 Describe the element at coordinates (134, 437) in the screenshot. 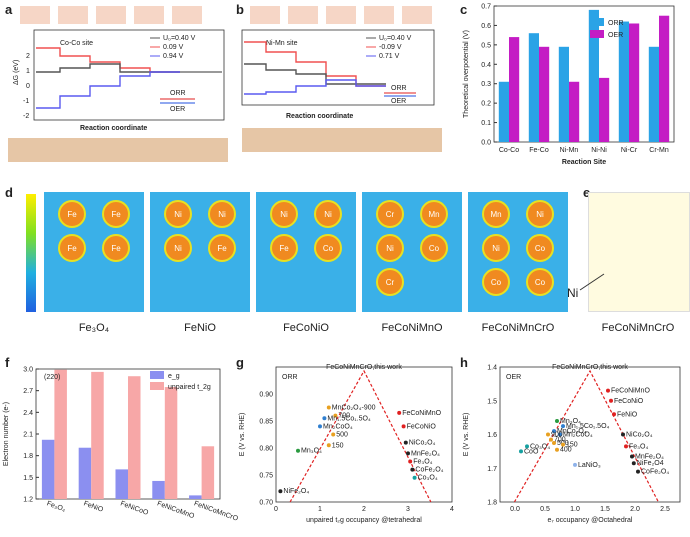

I see `f-bar-unpaired t_2g-2` at that location.